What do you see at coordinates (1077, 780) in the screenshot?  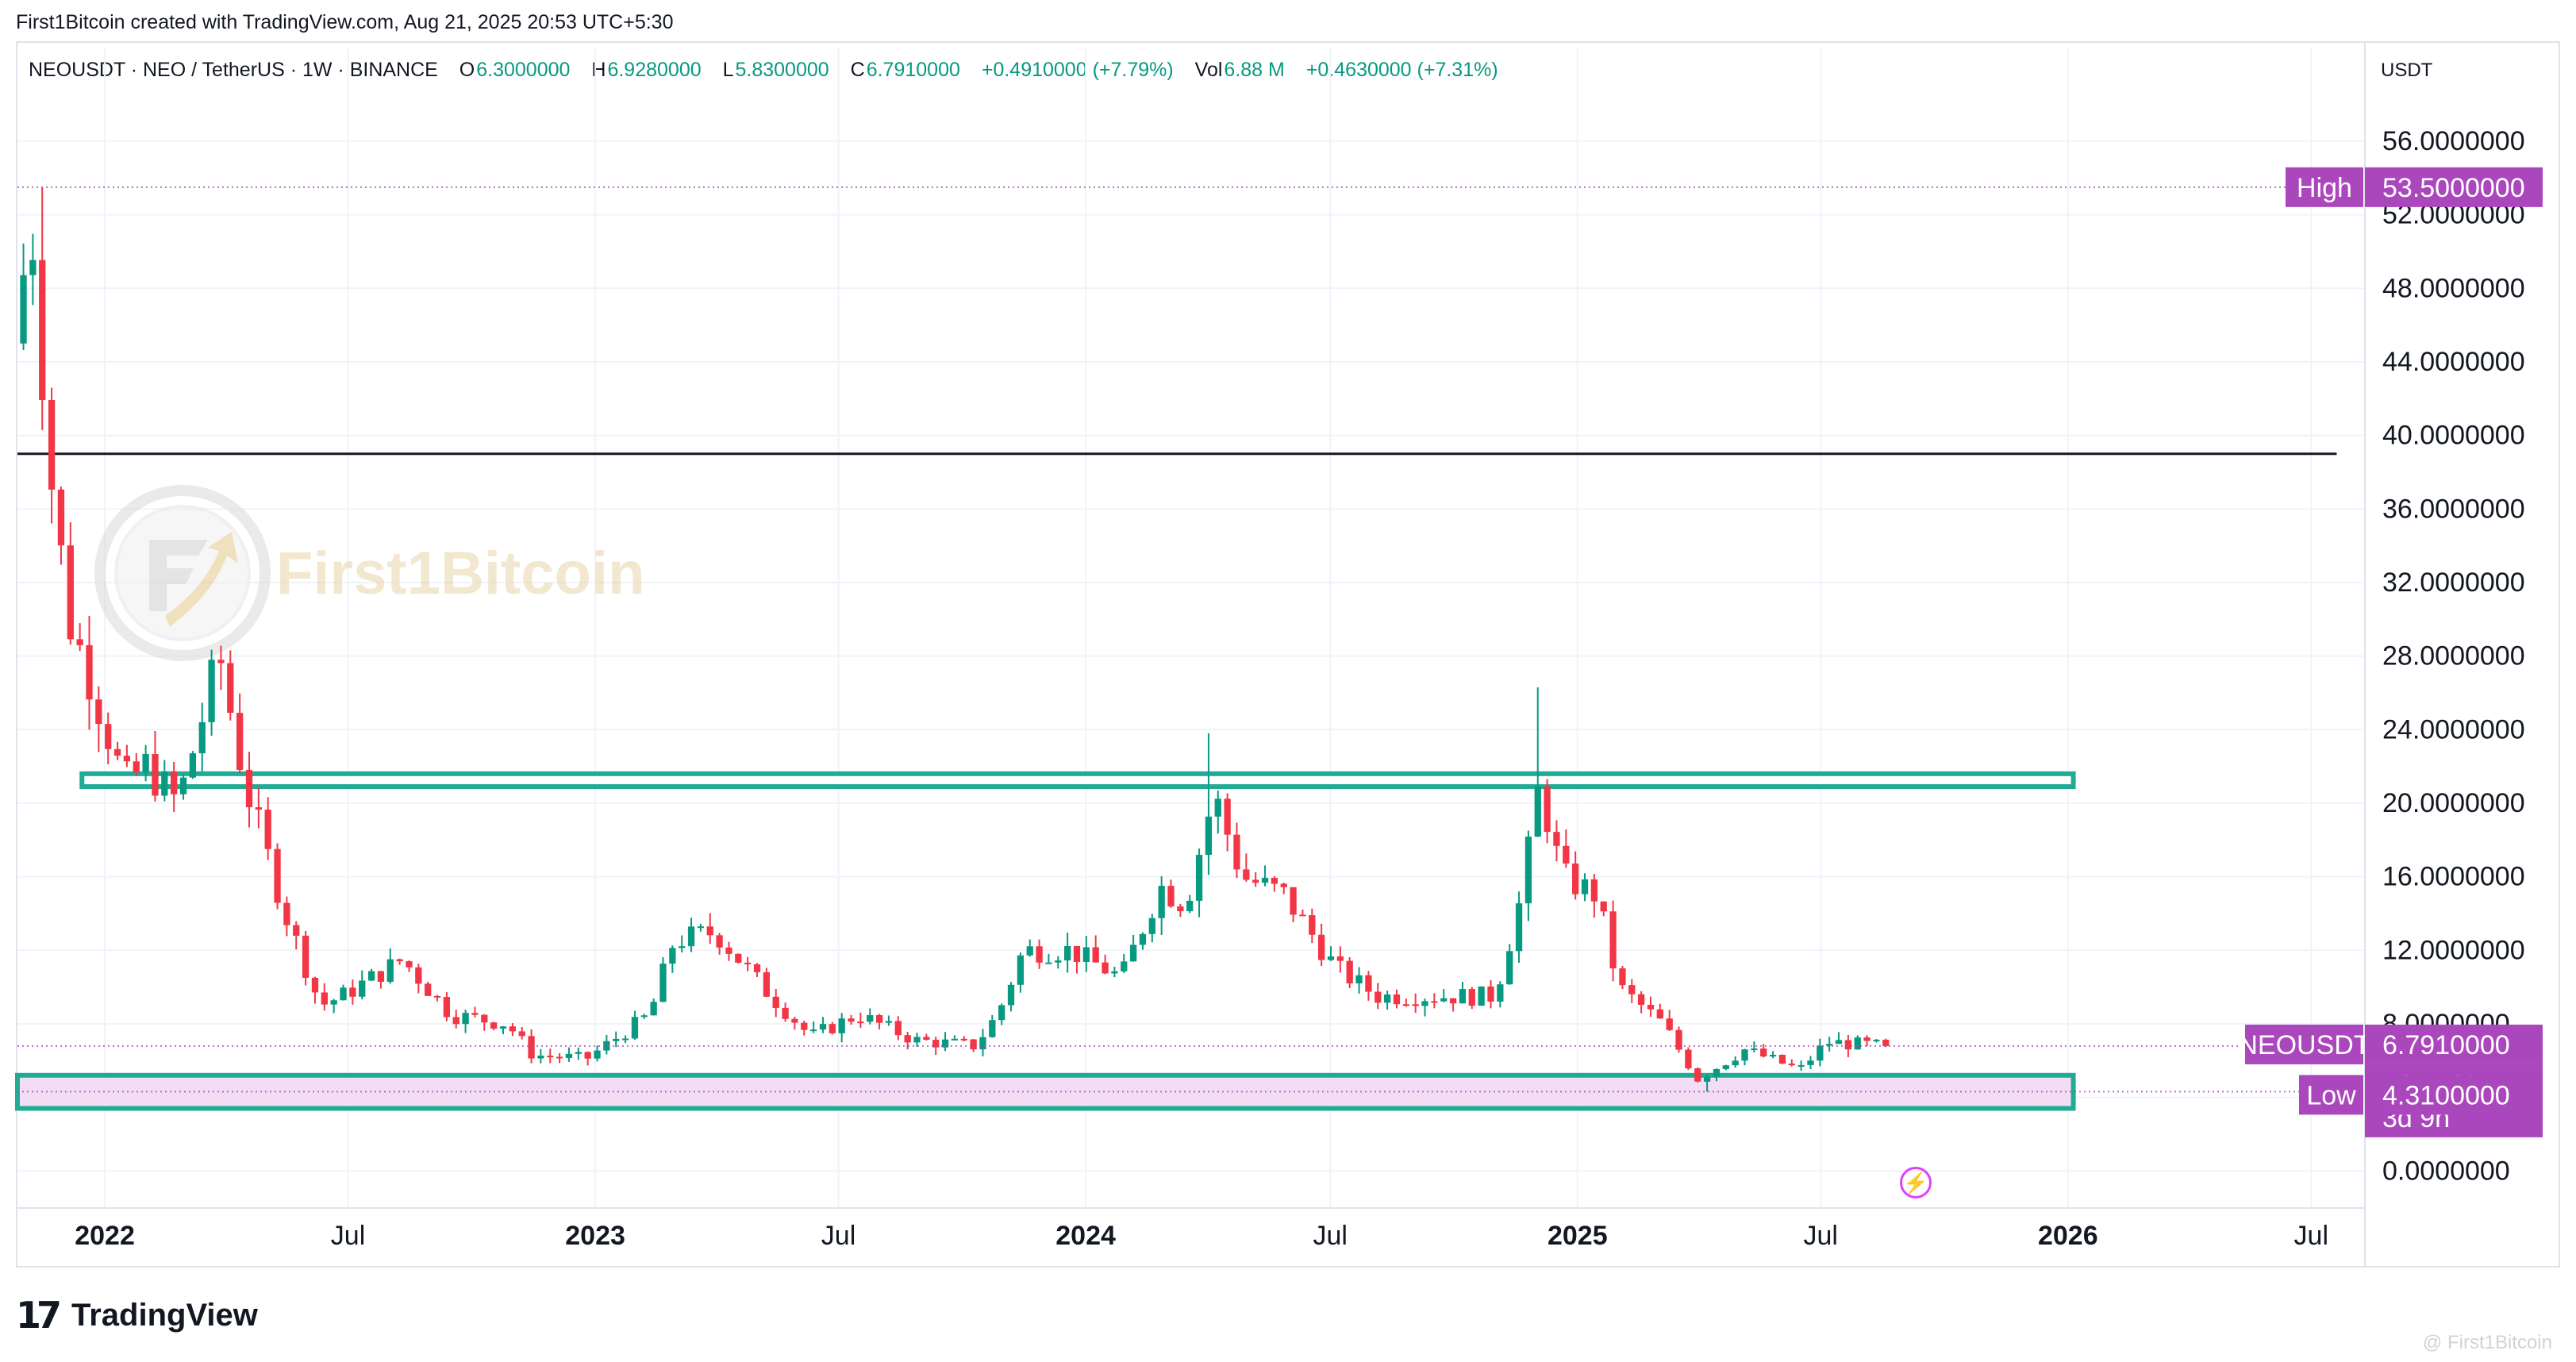 I see `resistance-zone-box` at bounding box center [1077, 780].